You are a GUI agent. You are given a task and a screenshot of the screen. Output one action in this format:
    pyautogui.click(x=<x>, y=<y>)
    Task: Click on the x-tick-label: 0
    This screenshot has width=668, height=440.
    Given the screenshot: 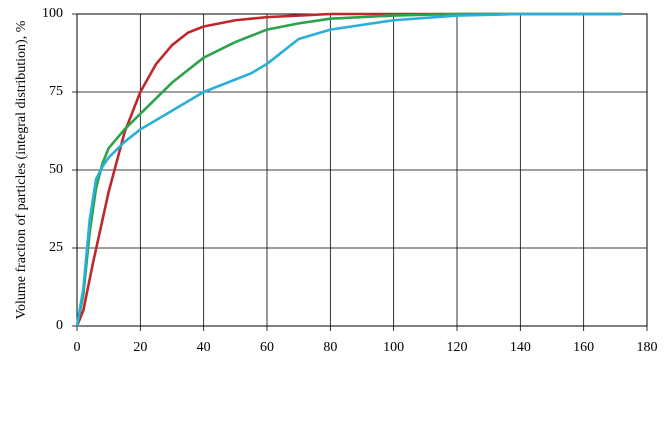 What is the action you would take?
    pyautogui.click(x=77, y=347)
    